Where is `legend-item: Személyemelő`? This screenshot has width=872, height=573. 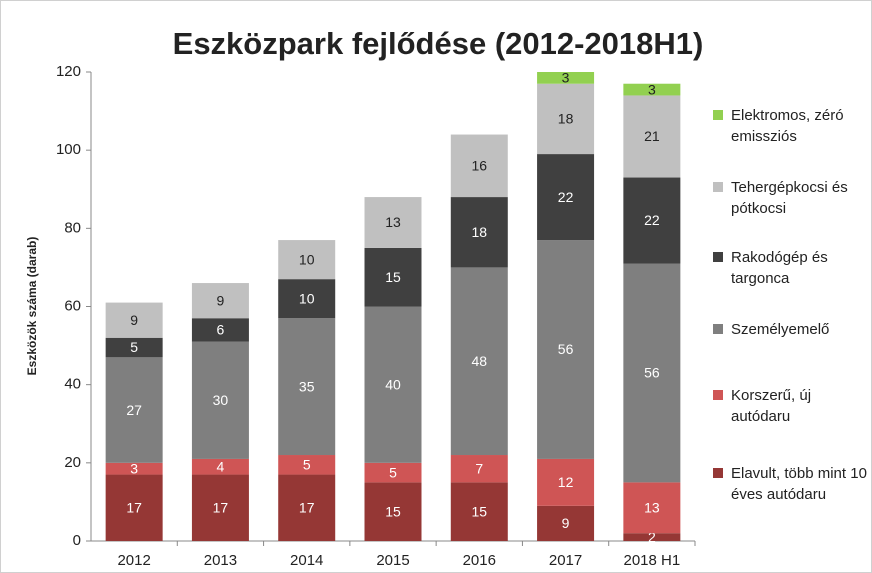
legend-item: Személyemelő is located at coordinates (790, 329).